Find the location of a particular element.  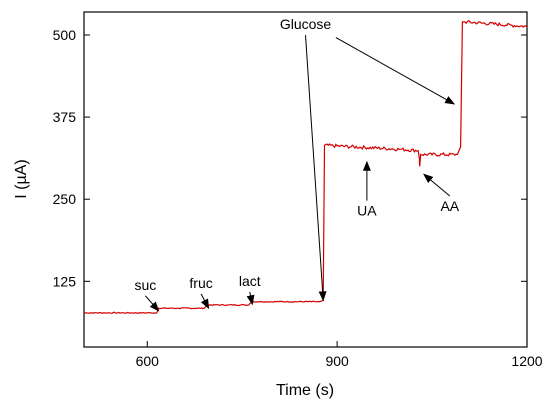

x-tick-label: 600 is located at coordinates (148, 361).